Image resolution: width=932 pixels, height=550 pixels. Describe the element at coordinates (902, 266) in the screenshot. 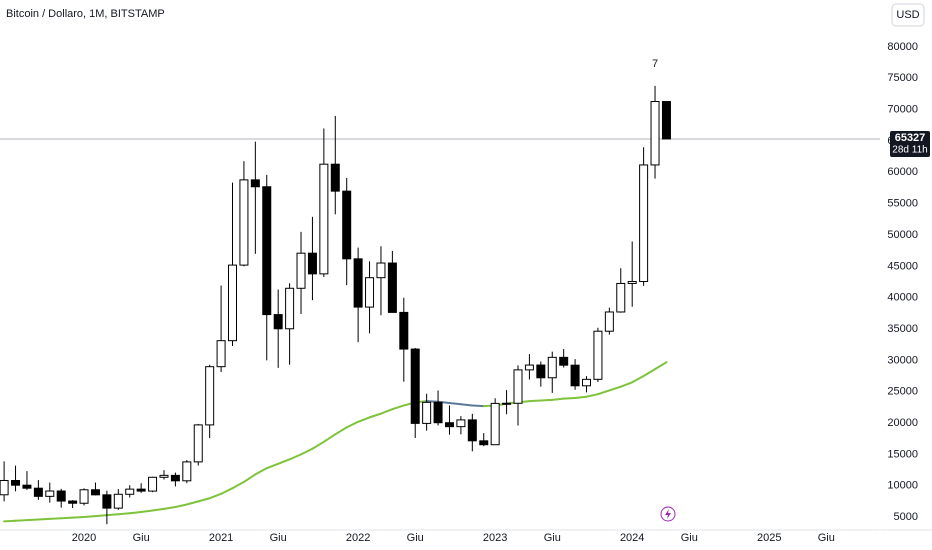

I see `y-tick-label: 45000` at that location.